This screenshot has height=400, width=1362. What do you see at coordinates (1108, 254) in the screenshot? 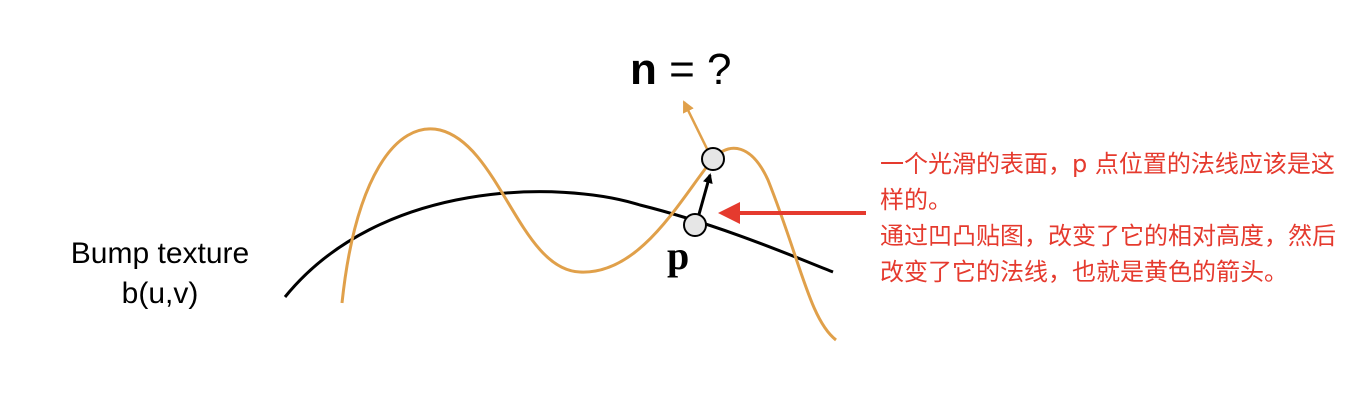
I see `annotation-paragraph-2: 通过凹凸贴图，改变了它的相对高度，然后改变了它的法线，也就是黄色的箭头。` at bounding box center [1108, 254].